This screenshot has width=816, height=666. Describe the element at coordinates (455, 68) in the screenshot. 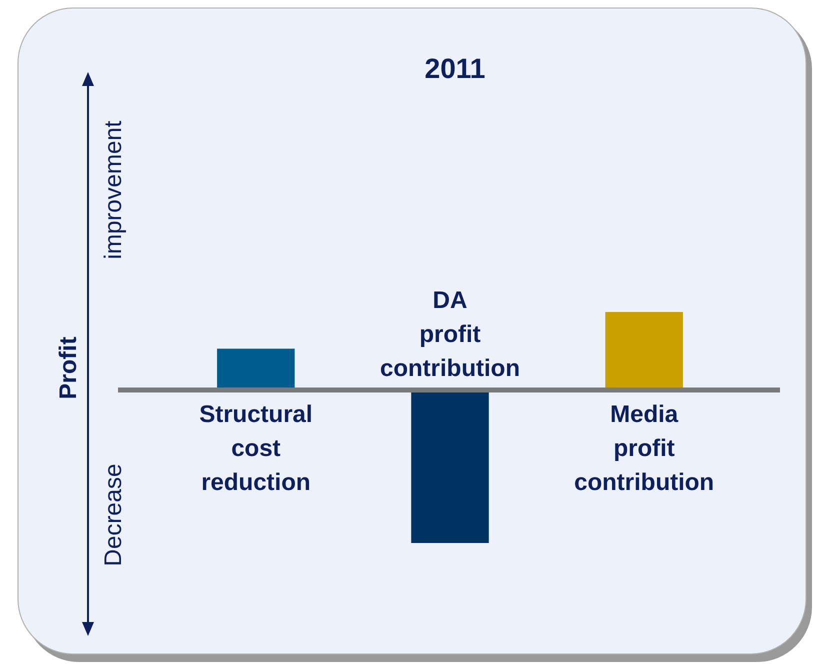

I see `chart-title: 2011` at that location.